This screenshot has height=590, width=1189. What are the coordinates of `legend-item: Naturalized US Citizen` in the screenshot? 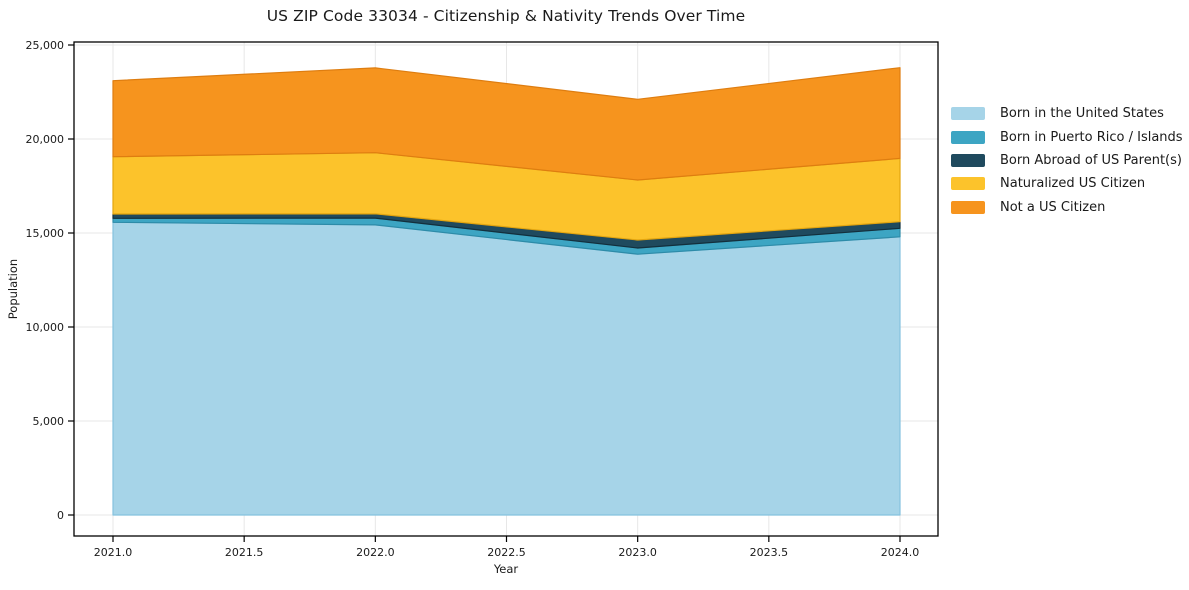 It's located at (1067, 183).